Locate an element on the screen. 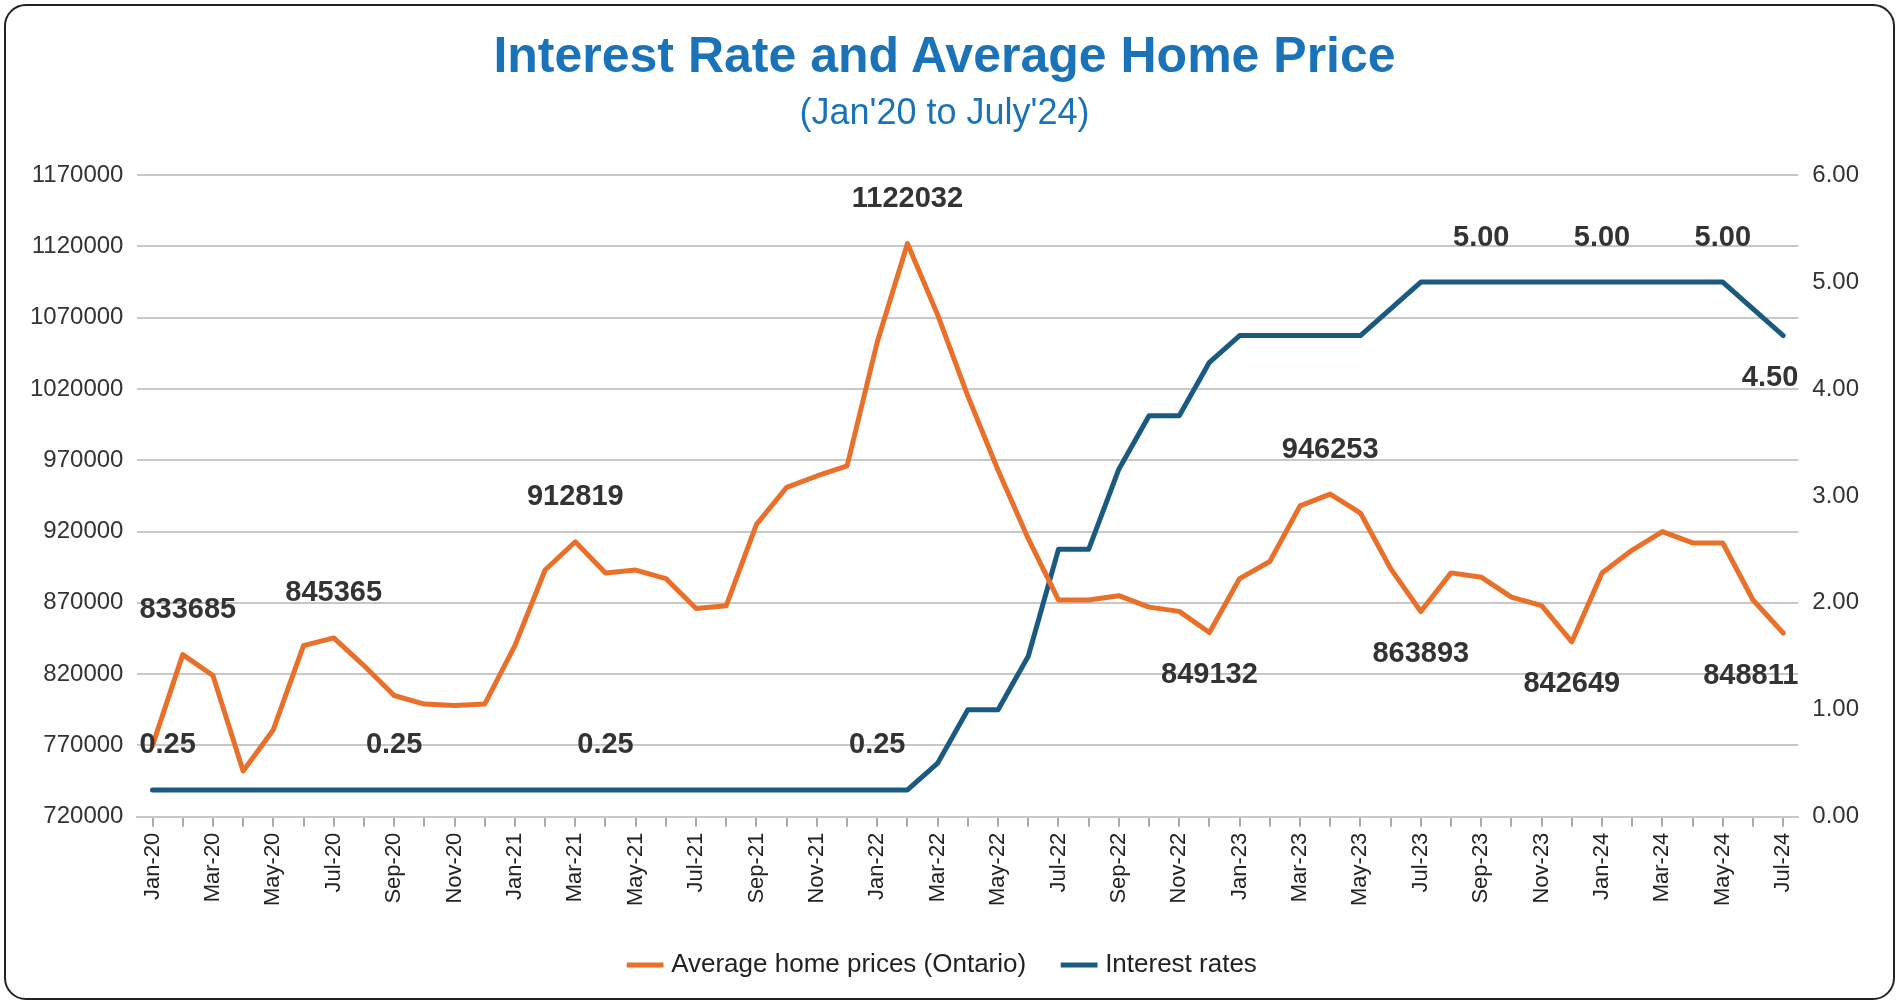 The image size is (1899, 1004). y2-tick-label: 3.00 is located at coordinates (1836, 494).